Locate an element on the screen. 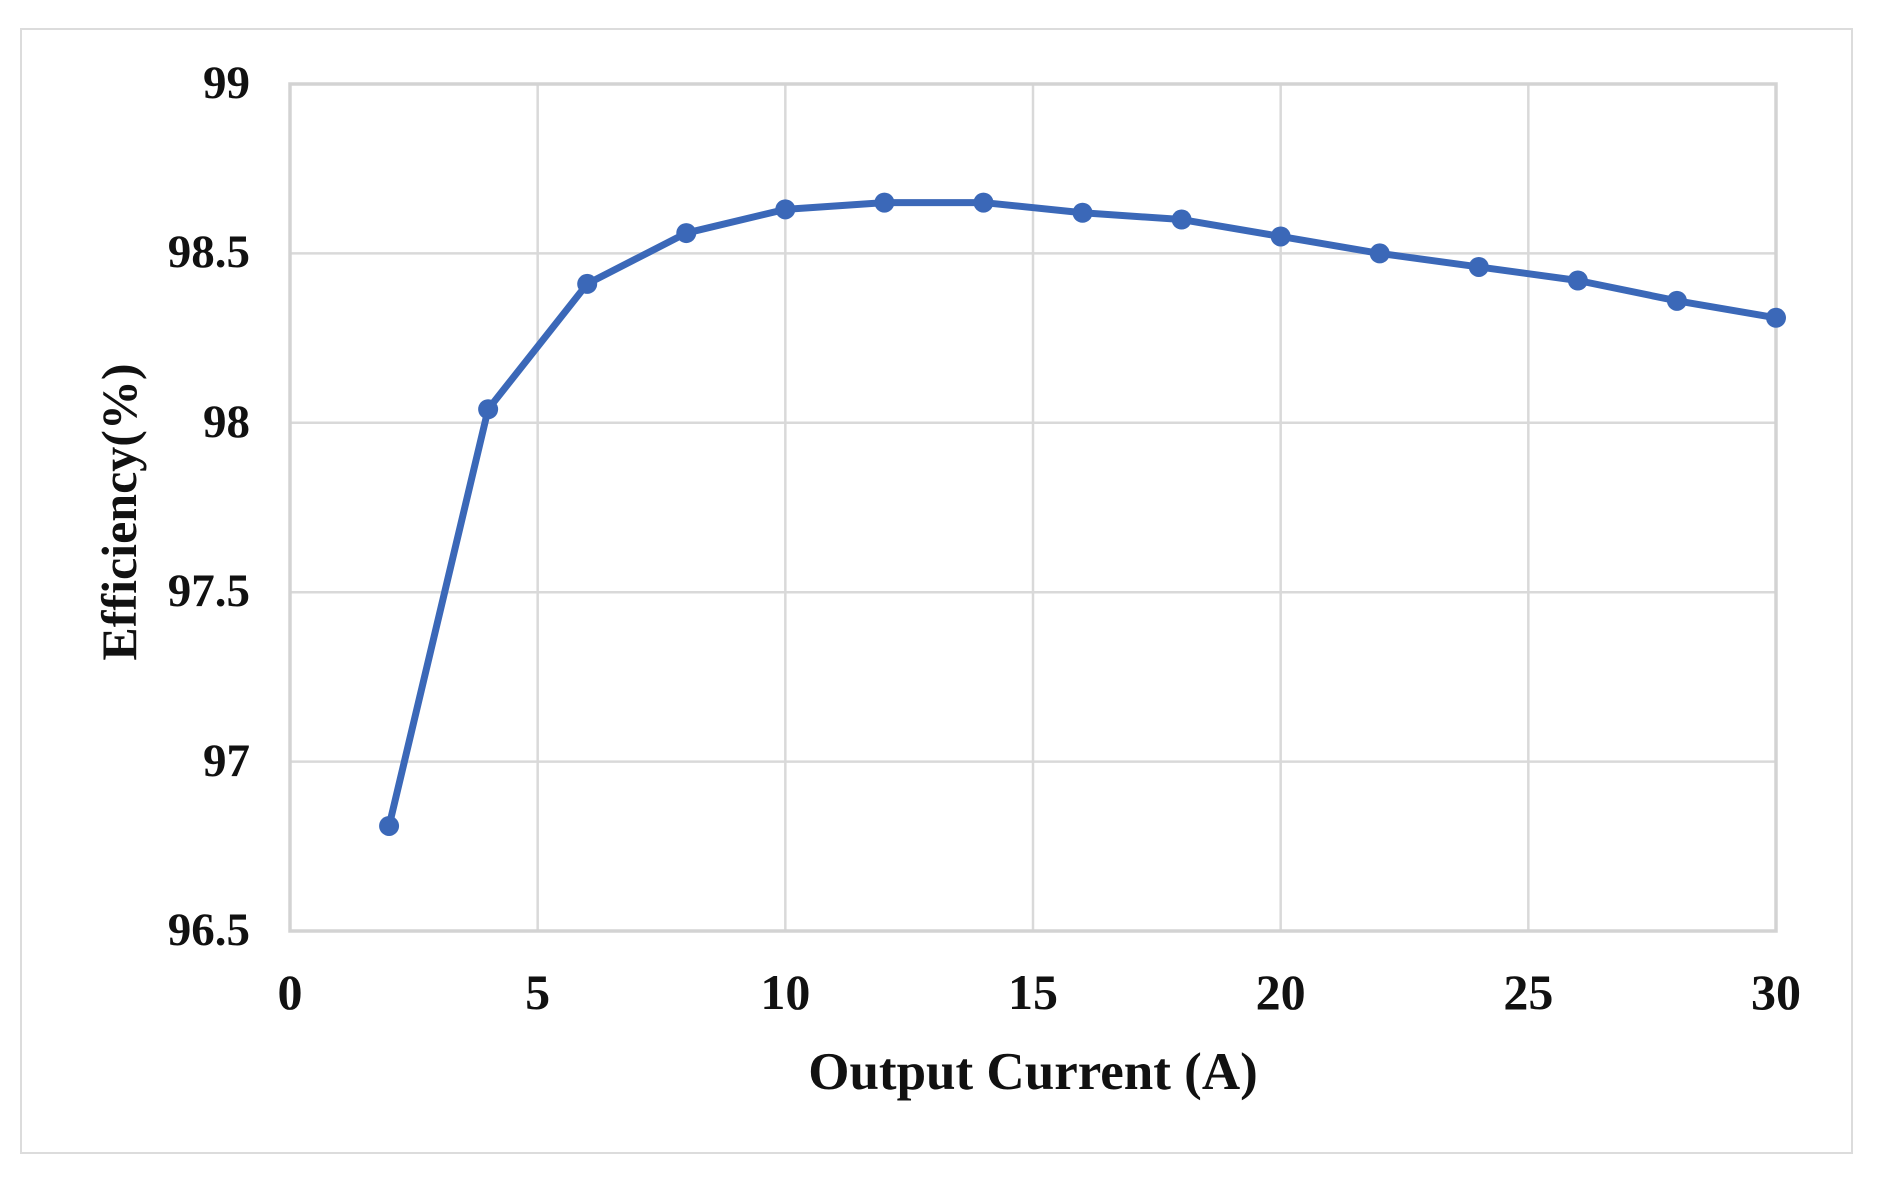 The height and width of the screenshot is (1187, 1880). x-tick-label: 5 is located at coordinates (538, 992).